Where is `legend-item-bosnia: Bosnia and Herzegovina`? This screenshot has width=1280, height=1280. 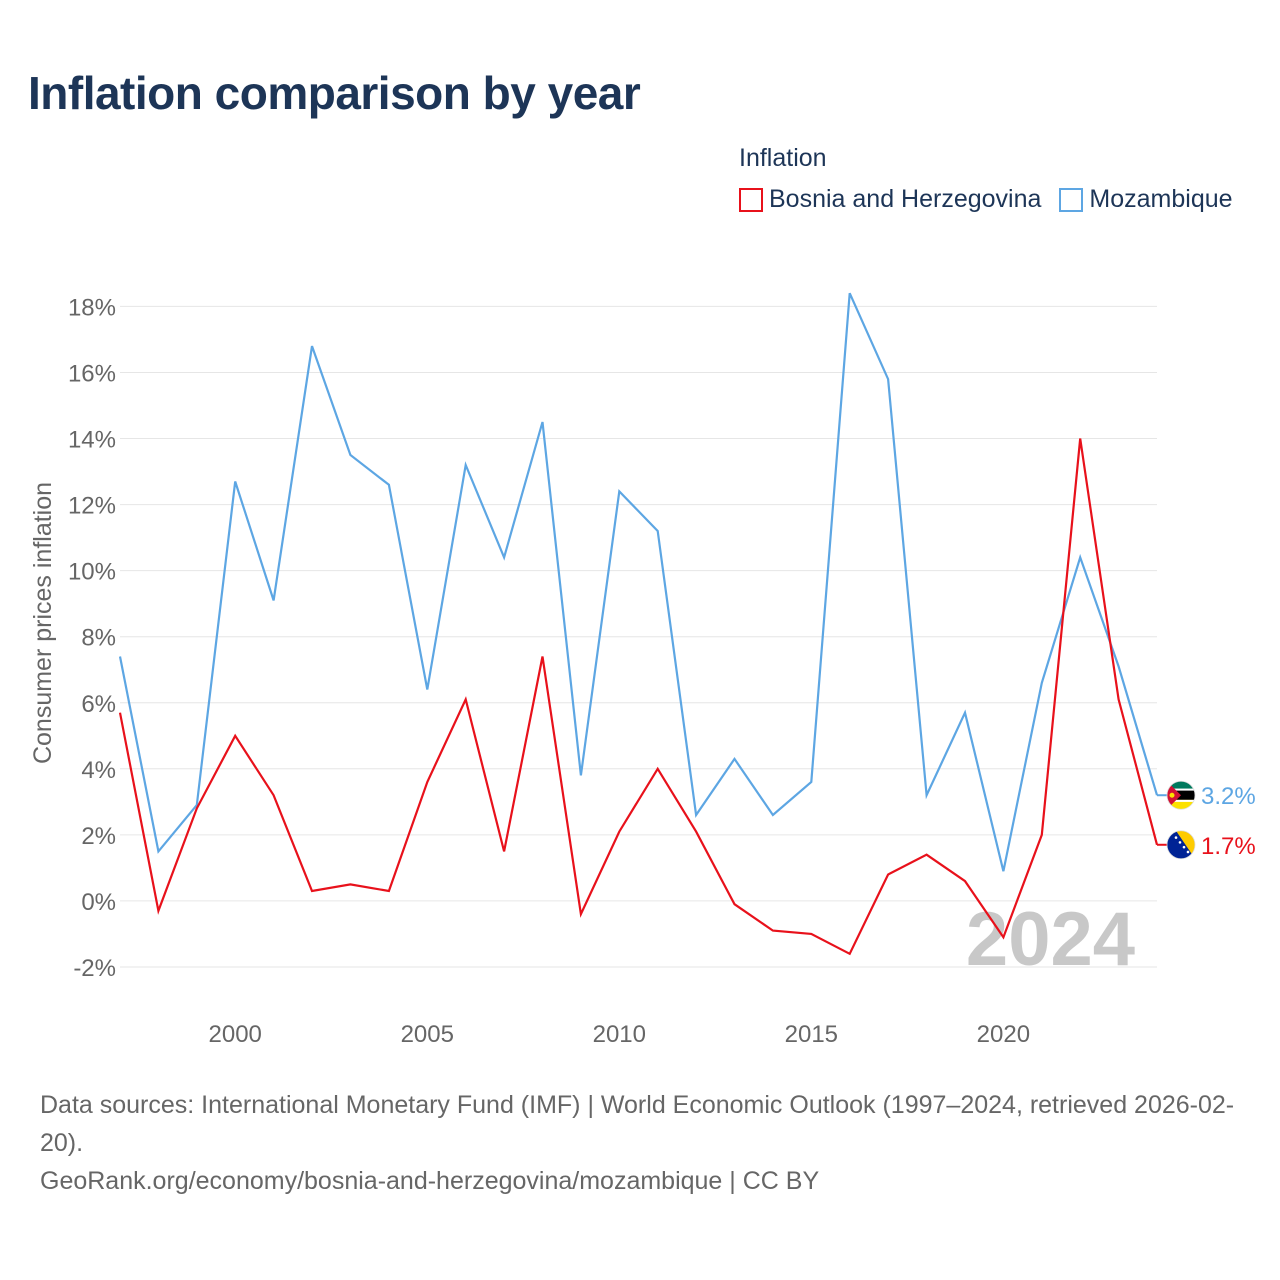 legend-item-bosnia: Bosnia and Herzegovina is located at coordinates (890, 199).